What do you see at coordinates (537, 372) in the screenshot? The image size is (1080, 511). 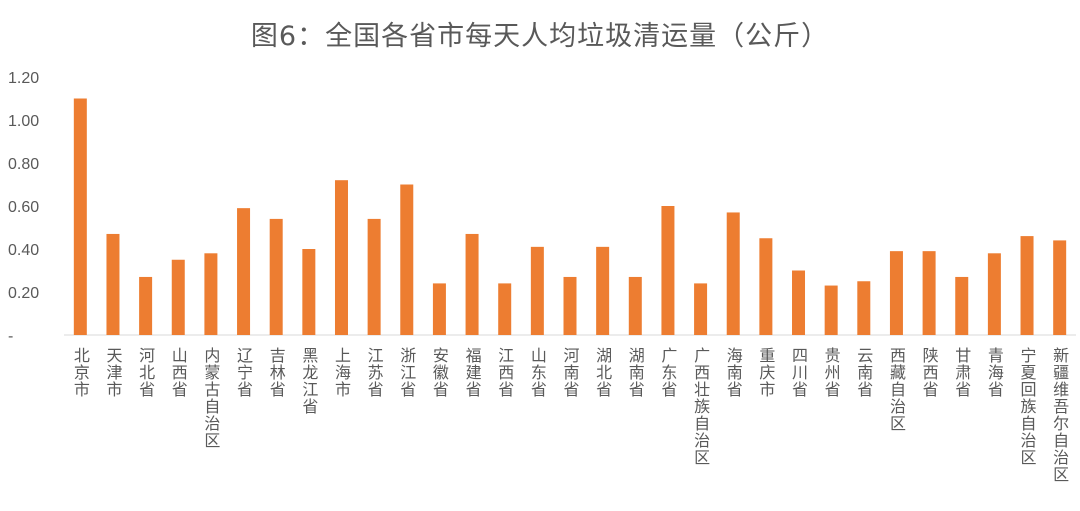 I see `x-tick-label: 山东省` at bounding box center [537, 372].